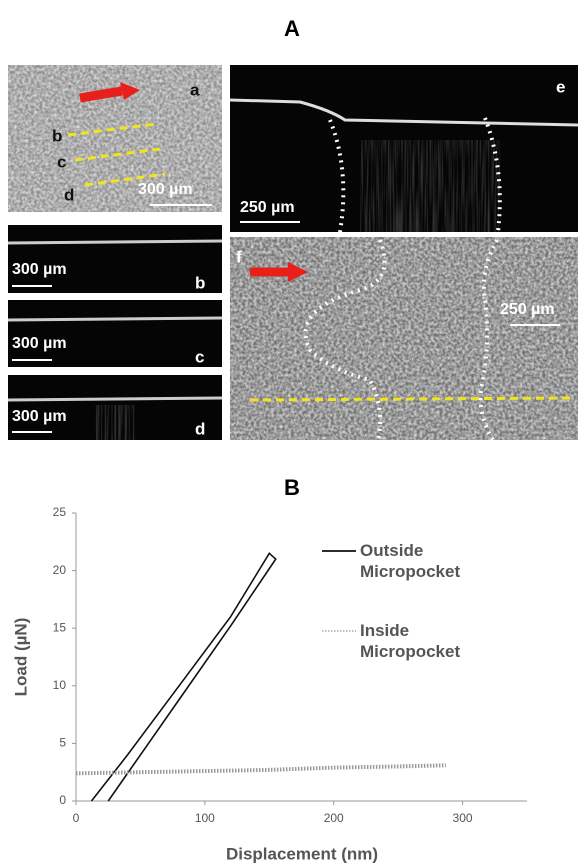  I want to click on x-axis-label: Displacement (nm), so click(302, 853).